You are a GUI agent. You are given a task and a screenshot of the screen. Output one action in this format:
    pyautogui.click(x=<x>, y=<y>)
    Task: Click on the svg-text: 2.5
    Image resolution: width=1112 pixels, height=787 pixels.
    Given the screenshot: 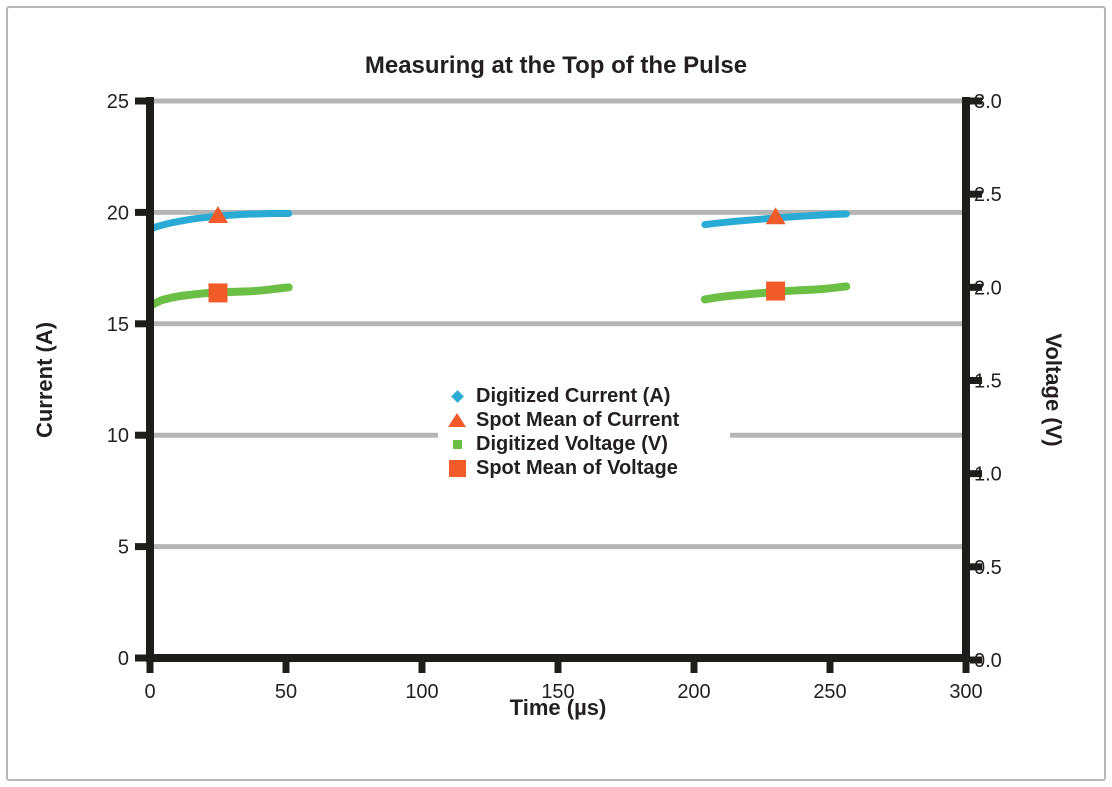 What is the action you would take?
    pyautogui.click(x=988, y=195)
    